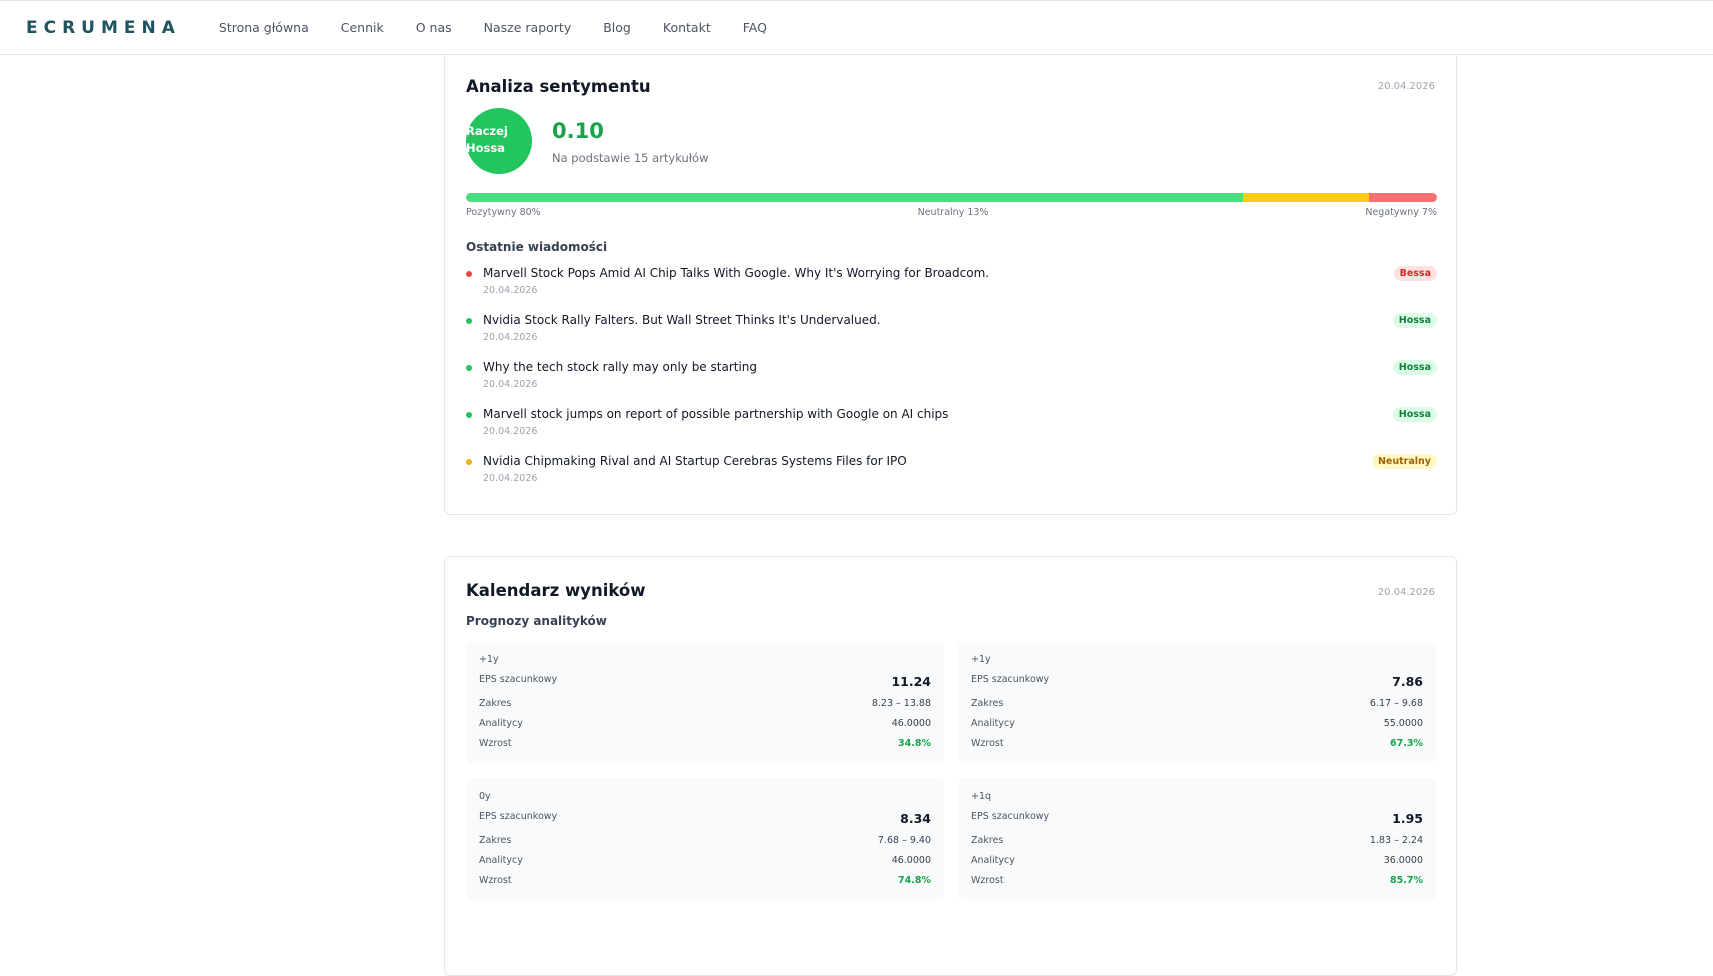 Image resolution: width=1713 pixels, height=976 pixels. Describe the element at coordinates (754, 27) in the screenshot. I see `nav-link: FAQ` at that location.